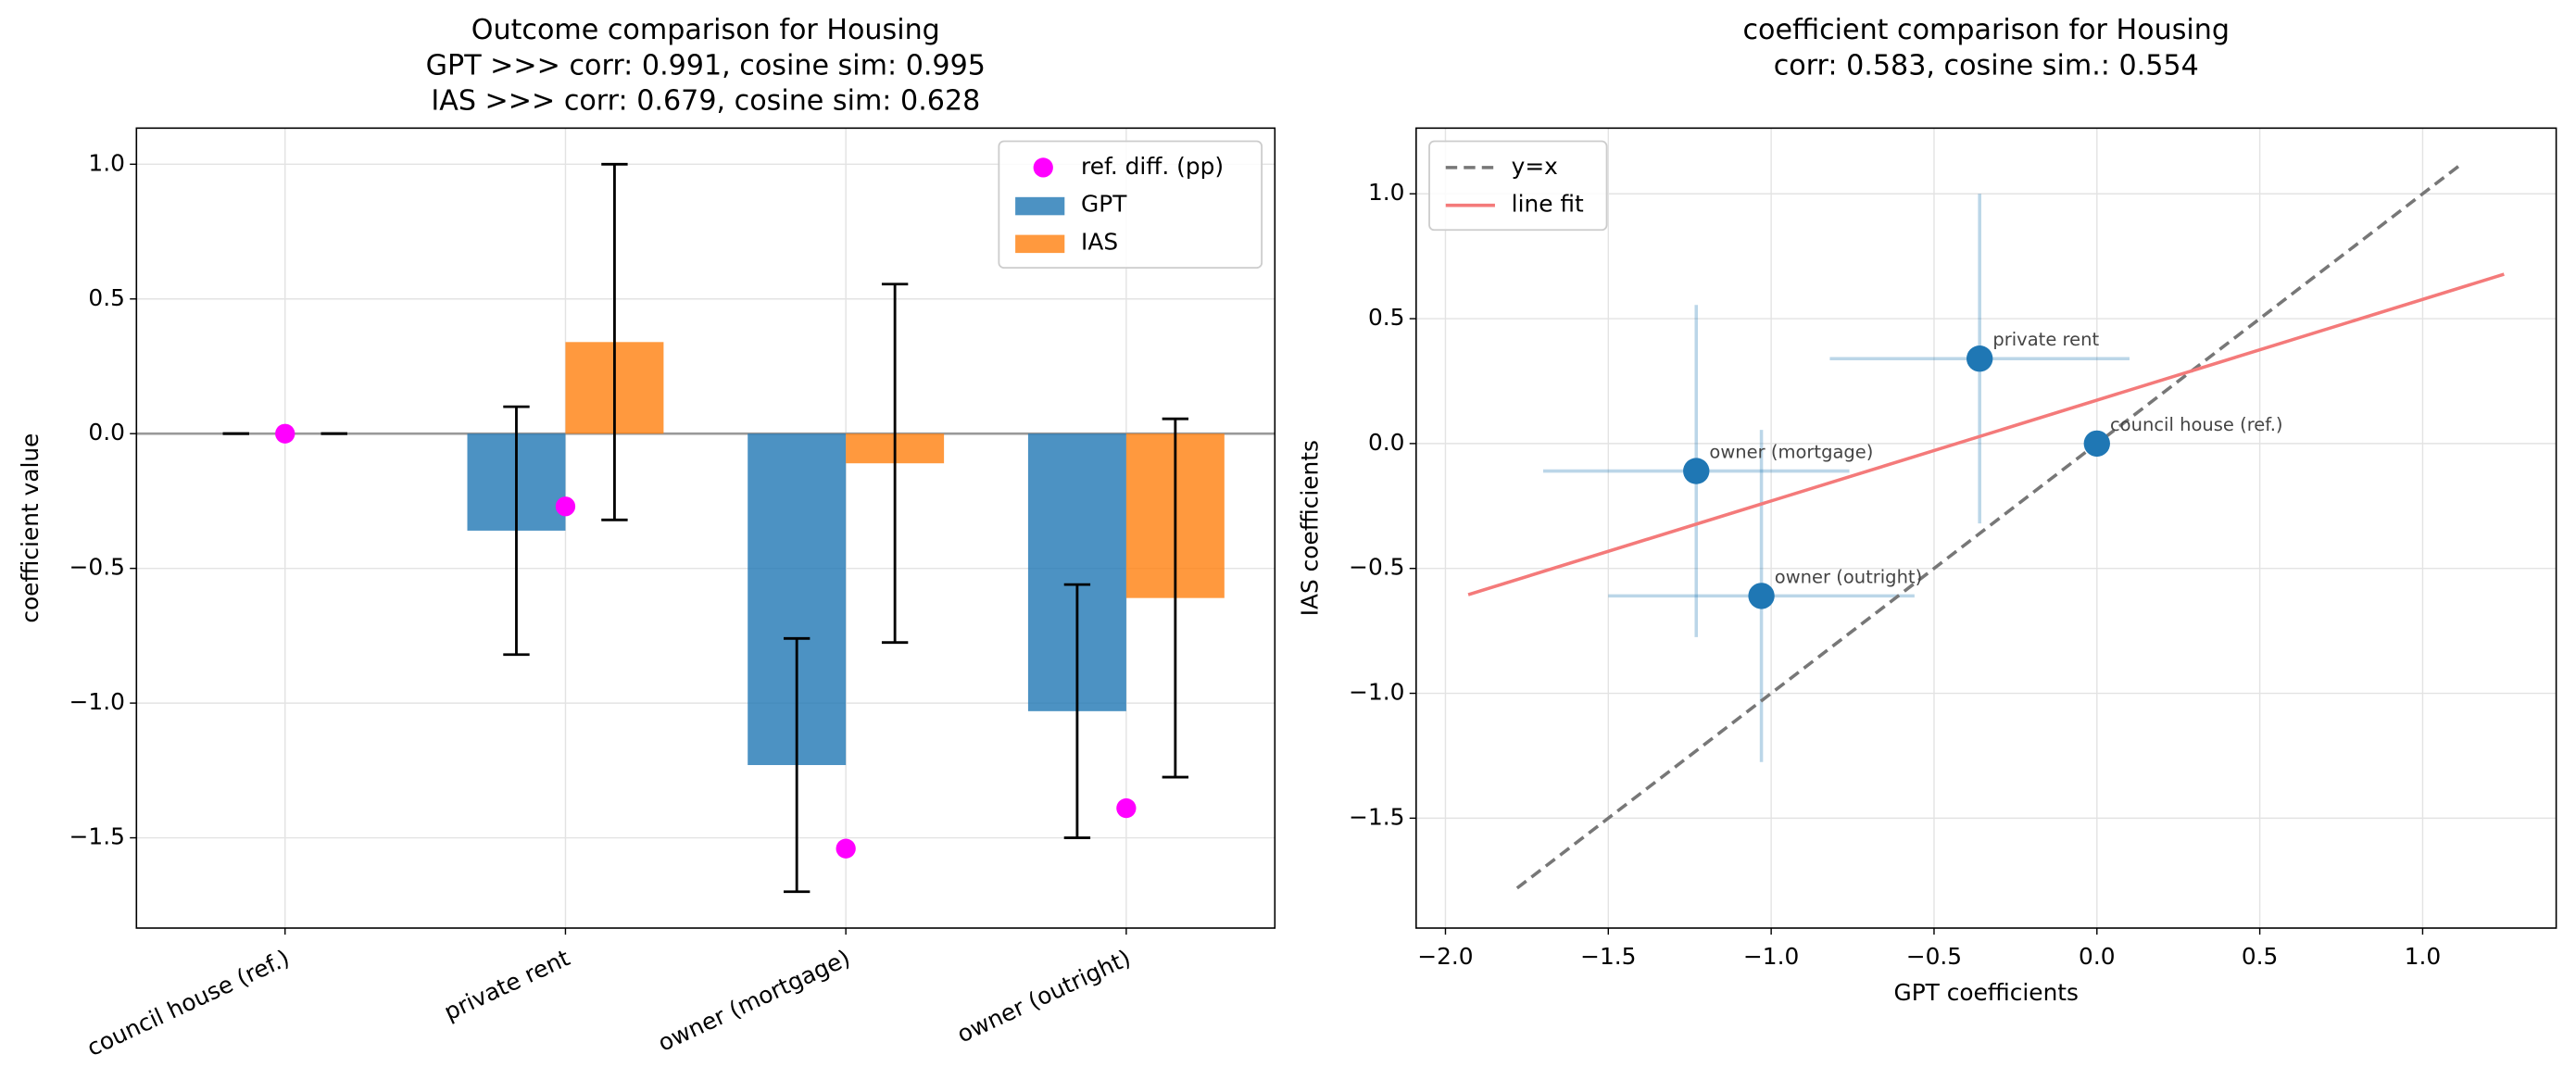 Image resolution: width=2576 pixels, height=1092 pixels. What do you see at coordinates (1608, 956) in the screenshot?
I see `x-tick-label: −1.5` at bounding box center [1608, 956].